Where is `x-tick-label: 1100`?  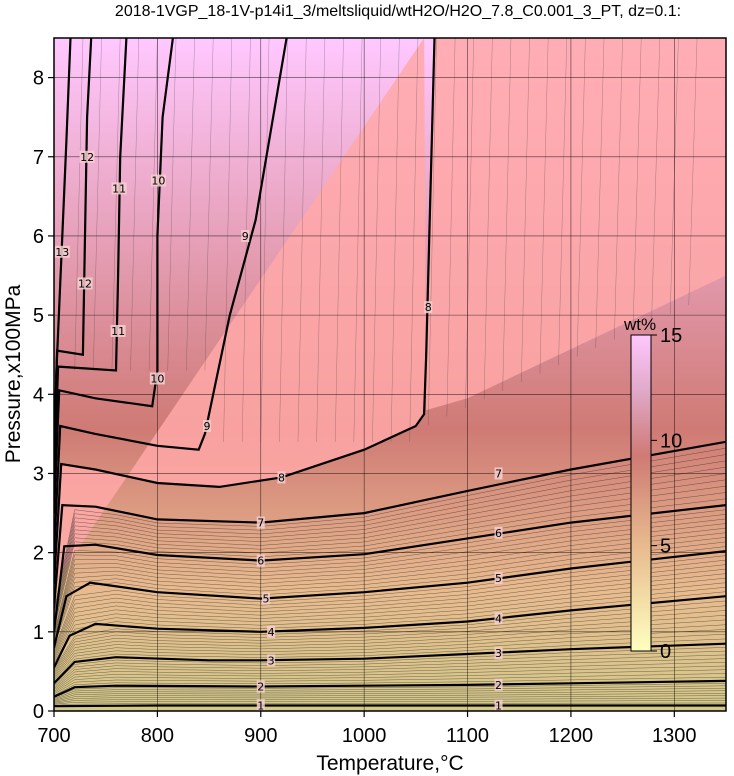 x-tick-label: 1100 is located at coordinates (467, 736).